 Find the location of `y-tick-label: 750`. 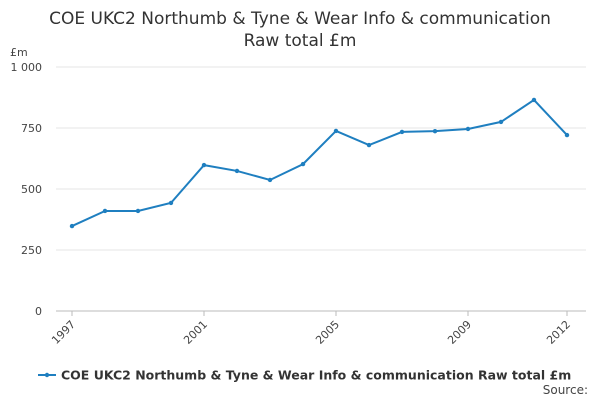

y-tick-label: 750 is located at coordinates (31, 128).